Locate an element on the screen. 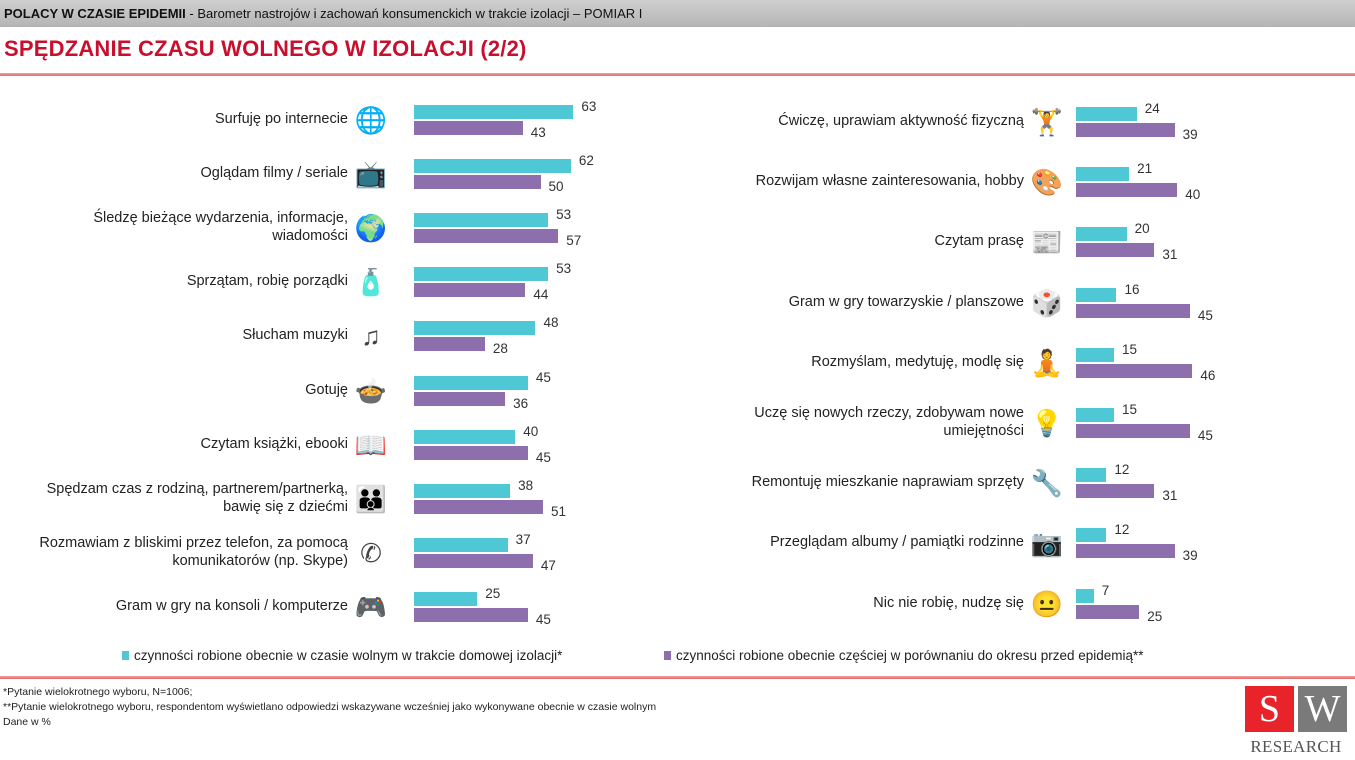 The height and width of the screenshot is (760, 1355). easel-icon: 🎨 is located at coordinates (1047, 182).